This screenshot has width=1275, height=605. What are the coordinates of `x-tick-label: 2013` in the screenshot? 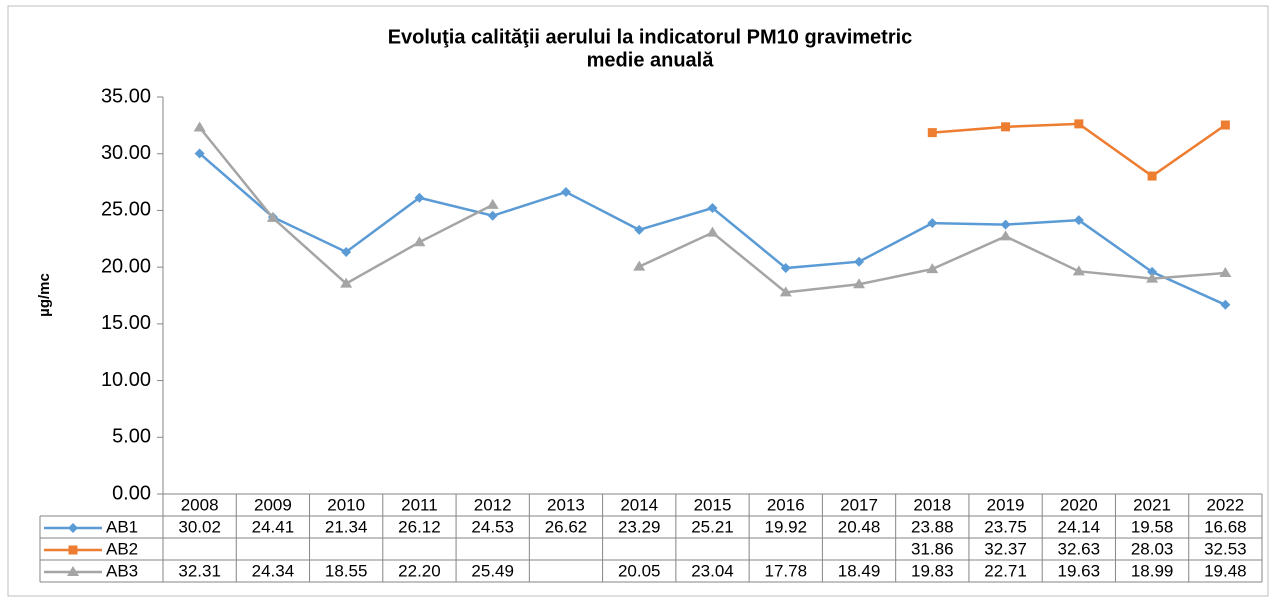 It's located at (566, 504).